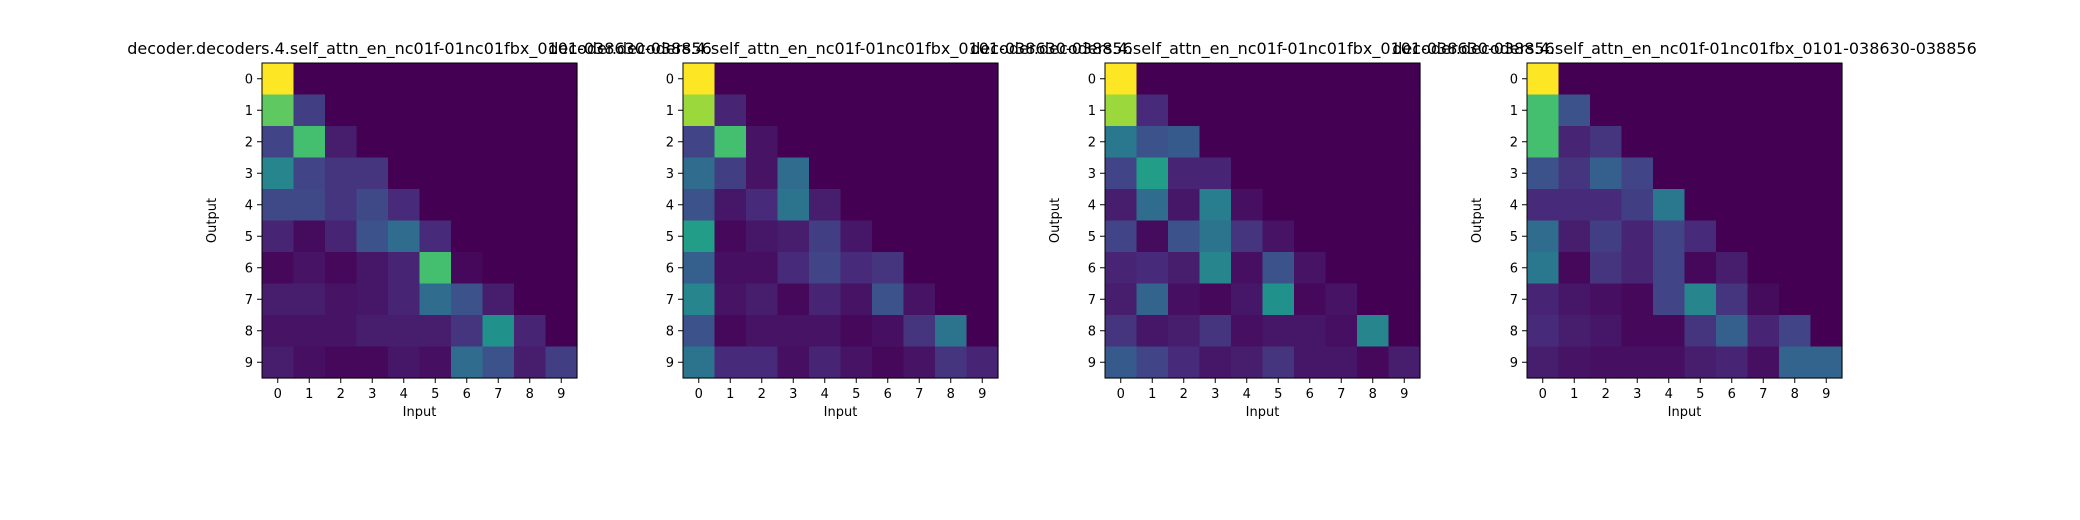 Image resolution: width=2080 pixels, height=520 pixels. Describe the element at coordinates (1092, 79) in the screenshot. I see `y-tick-label: 0` at that location.